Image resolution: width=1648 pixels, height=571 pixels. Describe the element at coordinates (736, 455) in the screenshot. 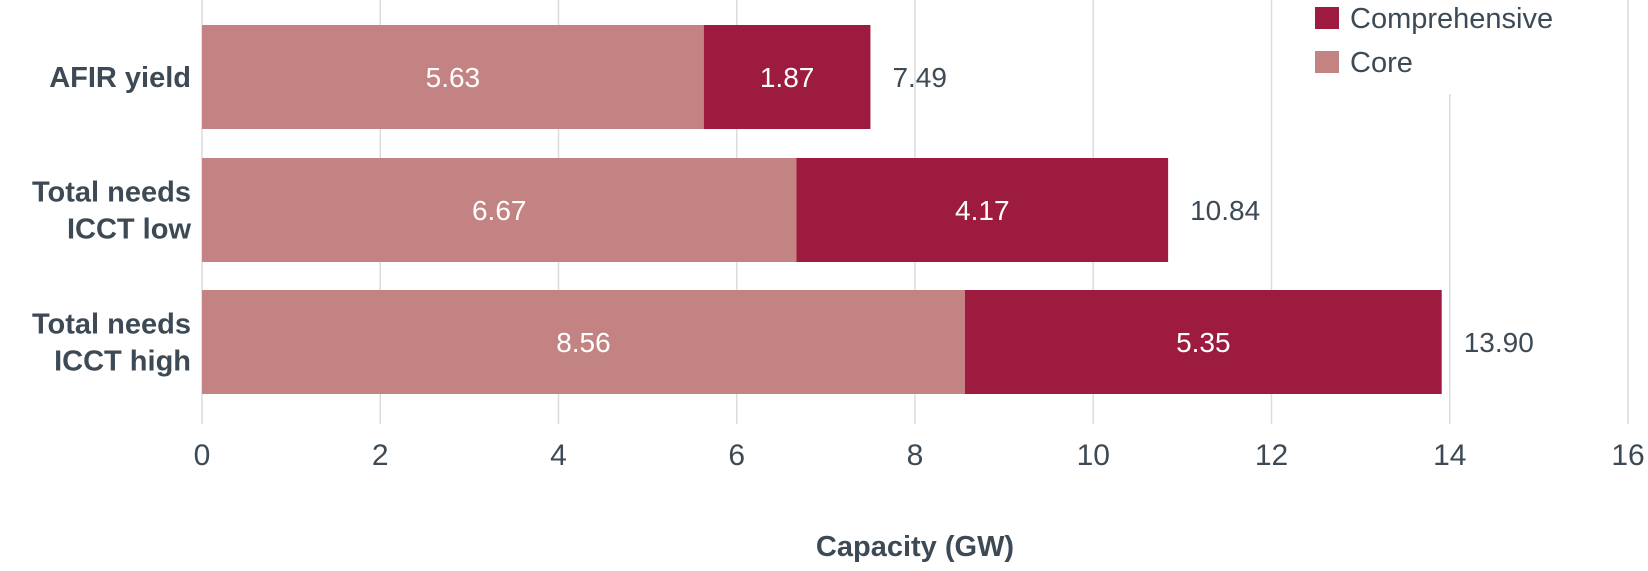

I see `x-tick-label: 6` at that location.